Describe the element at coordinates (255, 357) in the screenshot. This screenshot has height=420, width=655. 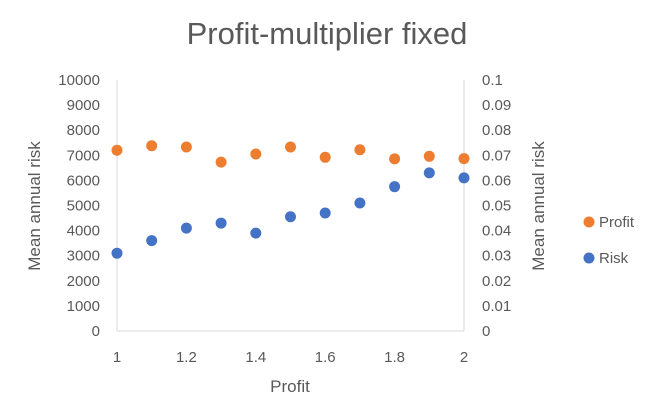
I see `x-tick-label: 1.4` at that location.